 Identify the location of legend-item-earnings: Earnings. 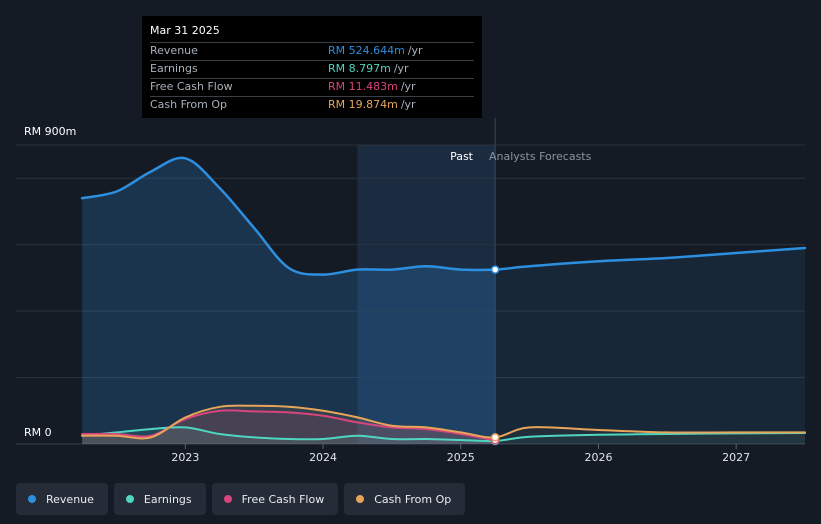
(159, 499).